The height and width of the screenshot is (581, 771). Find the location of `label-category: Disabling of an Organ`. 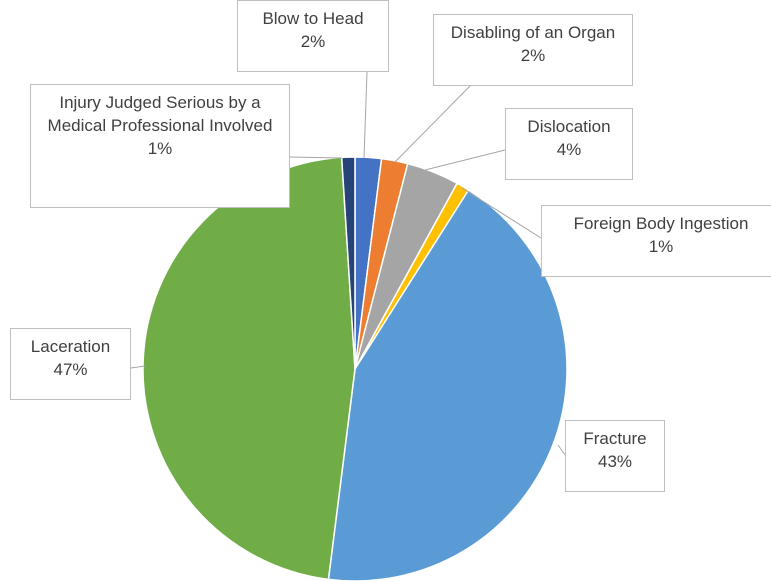

label-category: Disabling of an Organ is located at coordinates (533, 32).